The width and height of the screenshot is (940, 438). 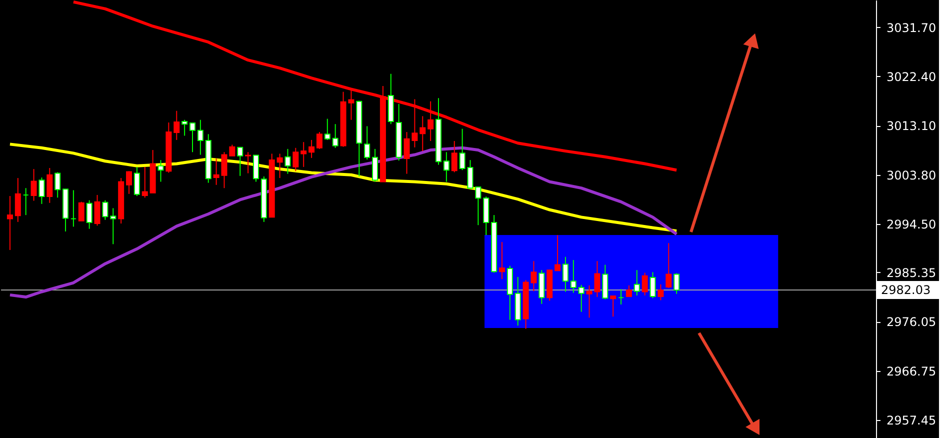 What do you see at coordinates (911, 322) in the screenshot?
I see `y-tick-label: 2976.05` at bounding box center [911, 322].